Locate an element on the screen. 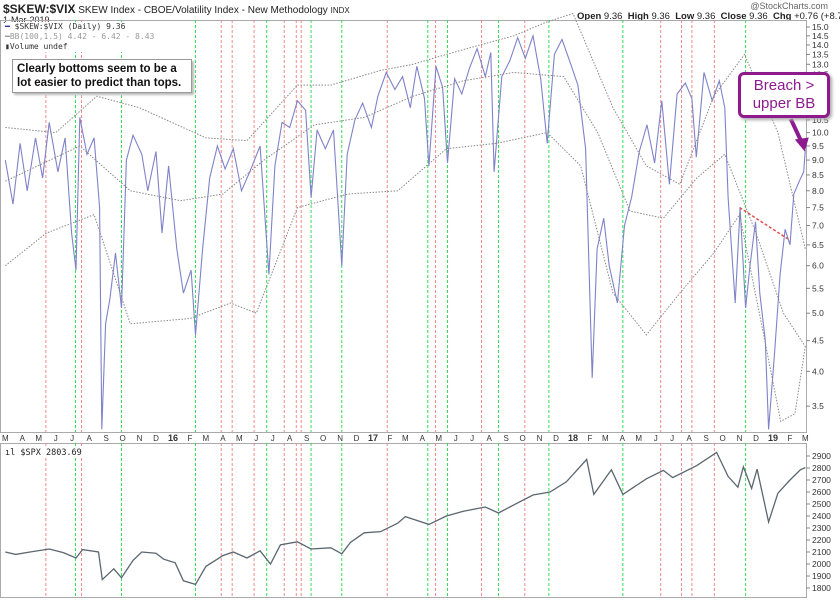  spx-y-tick-label: 2900 is located at coordinates (821, 456).